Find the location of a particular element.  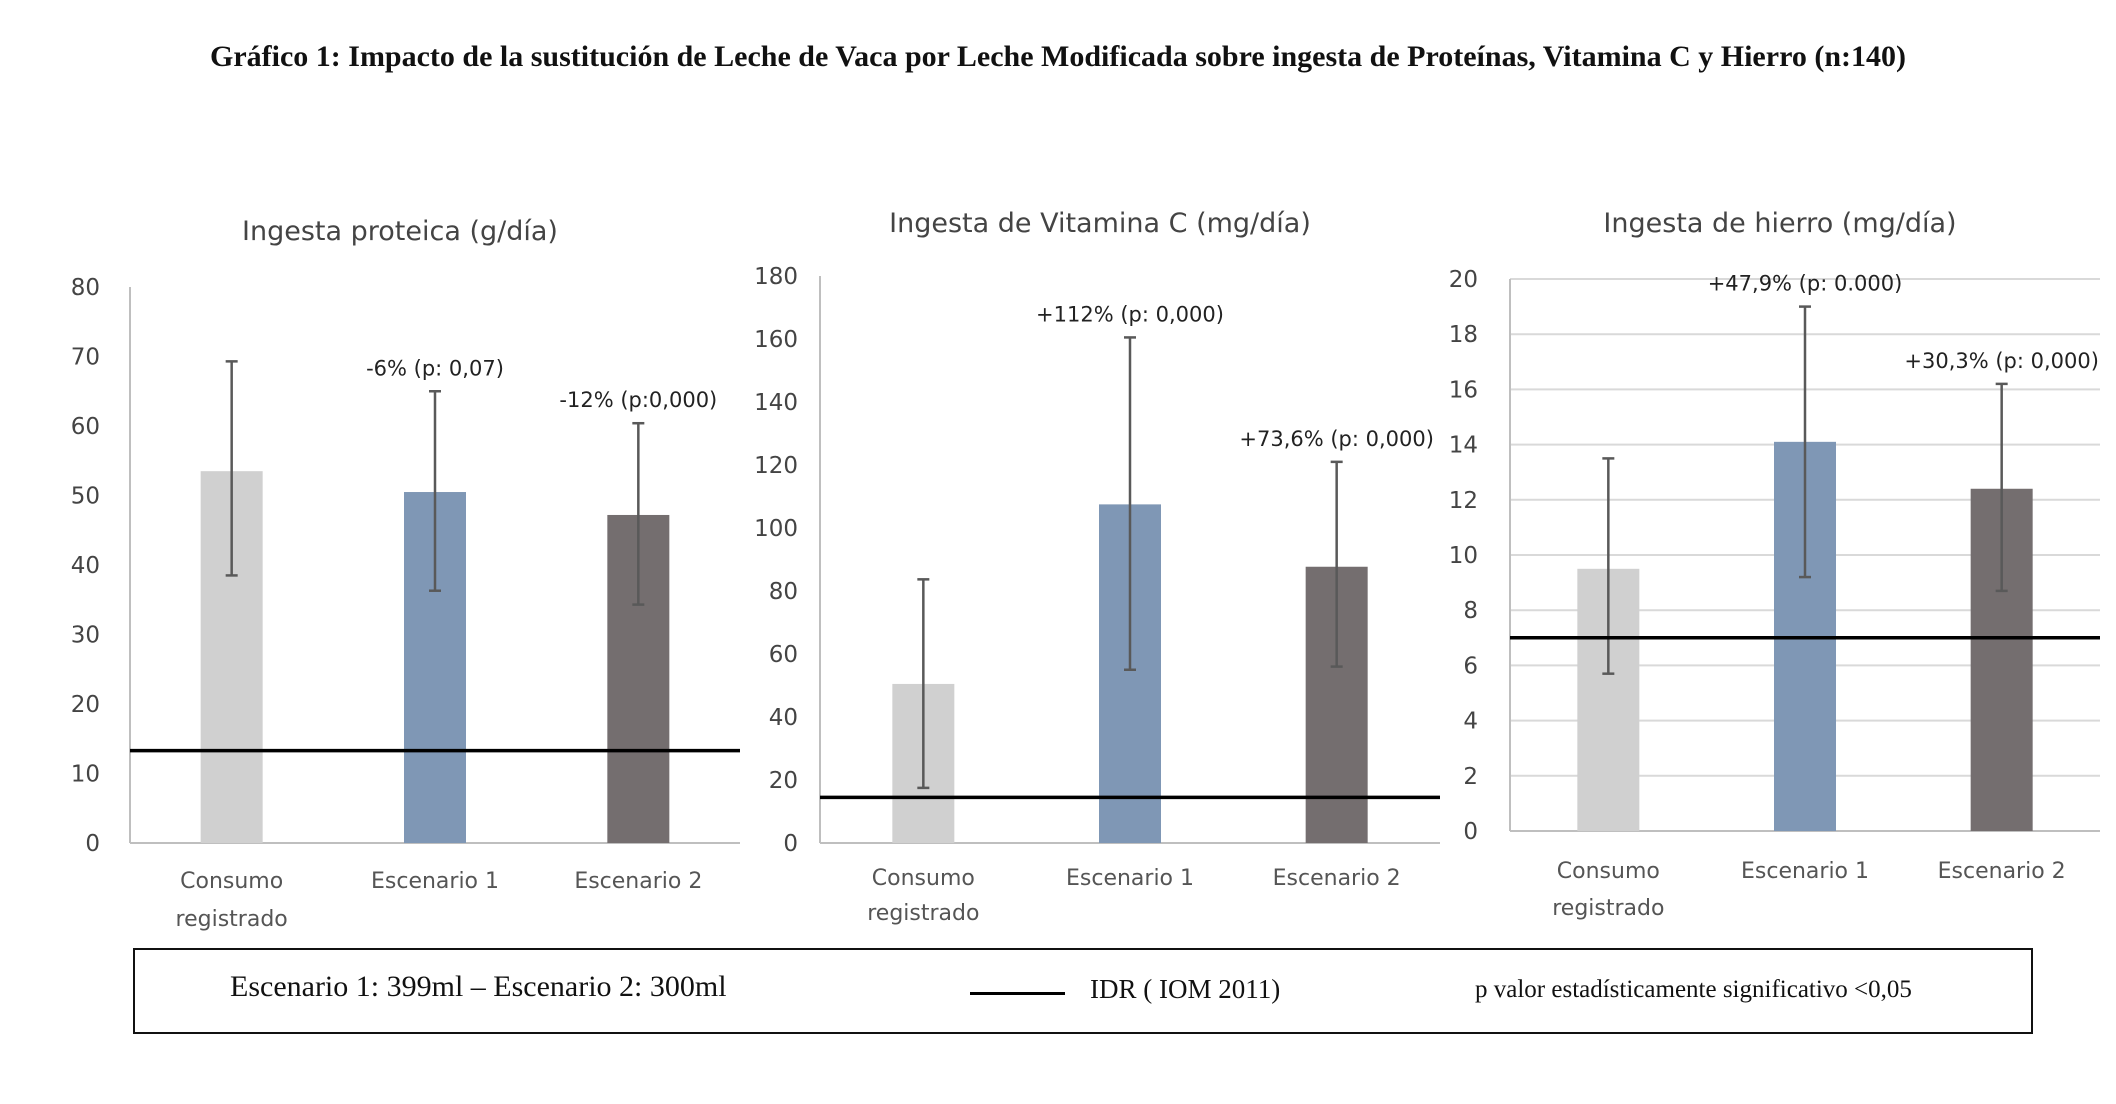

chart-title: Ingesta de hierro (mg/día) is located at coordinates (1779, 223).